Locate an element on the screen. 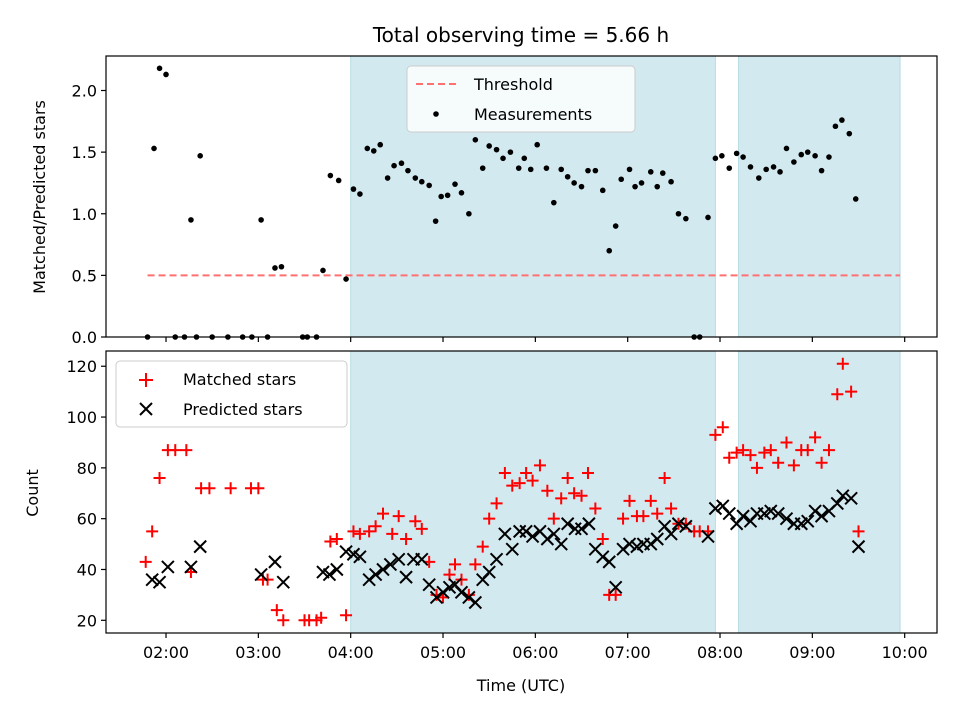  bottom-x-tick-label: 02:00 is located at coordinates (166, 652).